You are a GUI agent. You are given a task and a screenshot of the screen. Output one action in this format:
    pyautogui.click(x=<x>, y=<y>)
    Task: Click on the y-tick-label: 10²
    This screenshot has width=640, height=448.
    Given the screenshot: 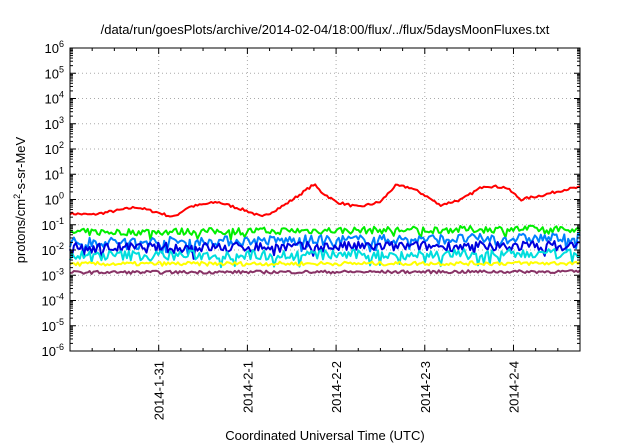 What is the action you would take?
    pyautogui.click(x=54, y=148)
    